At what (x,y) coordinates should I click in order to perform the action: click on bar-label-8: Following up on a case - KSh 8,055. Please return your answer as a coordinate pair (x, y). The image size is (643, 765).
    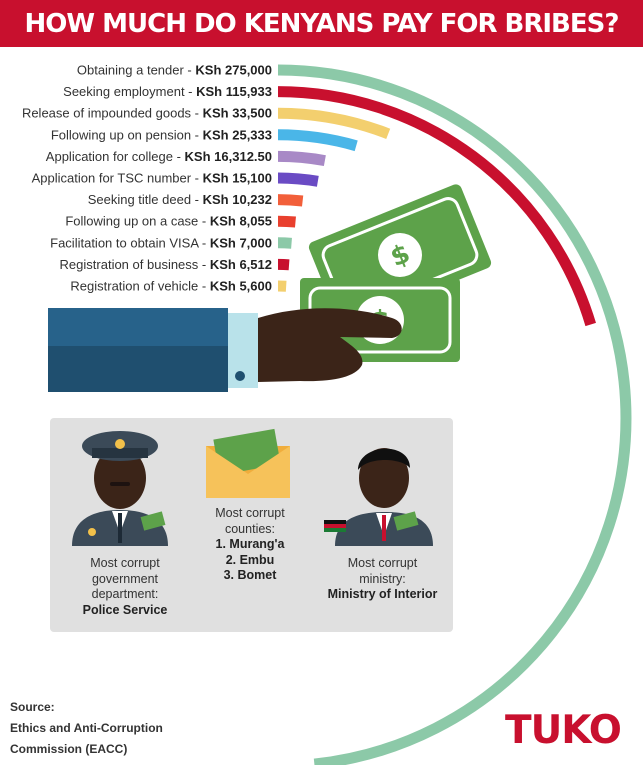
    Looking at the image, I should click on (168, 221).